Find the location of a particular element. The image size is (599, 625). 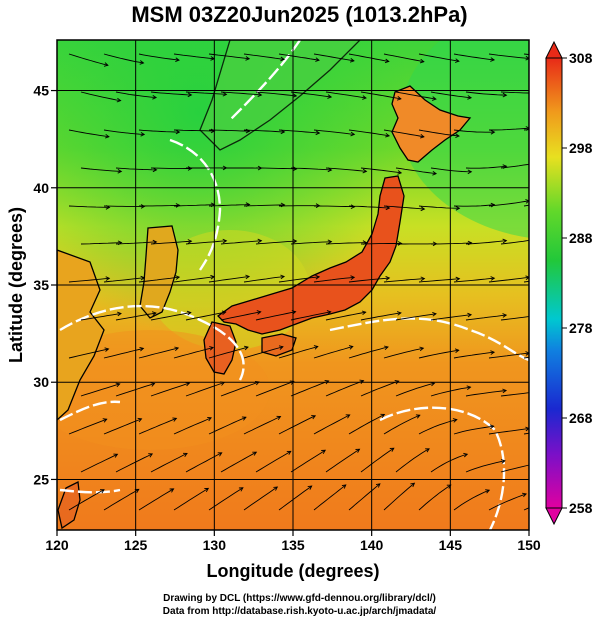

x-tick-label: 140 is located at coordinates (372, 545).